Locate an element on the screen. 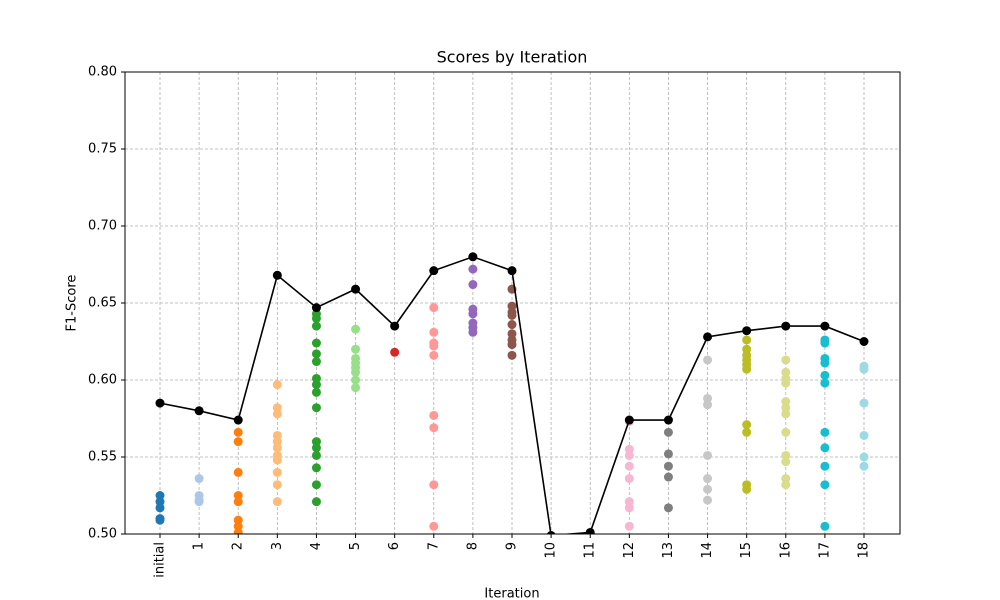 Image resolution: width=1000 pixels, height=600 pixels. y-axis-label: F1-Score is located at coordinates (72, 303).